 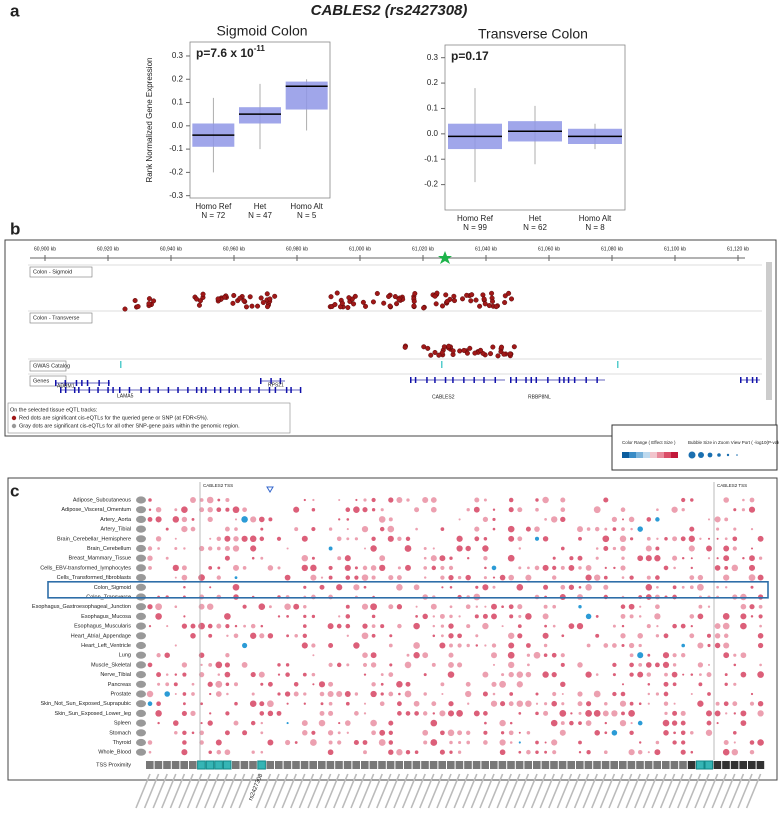 I want to click on n-label: N = 8, so click(x=595, y=227).